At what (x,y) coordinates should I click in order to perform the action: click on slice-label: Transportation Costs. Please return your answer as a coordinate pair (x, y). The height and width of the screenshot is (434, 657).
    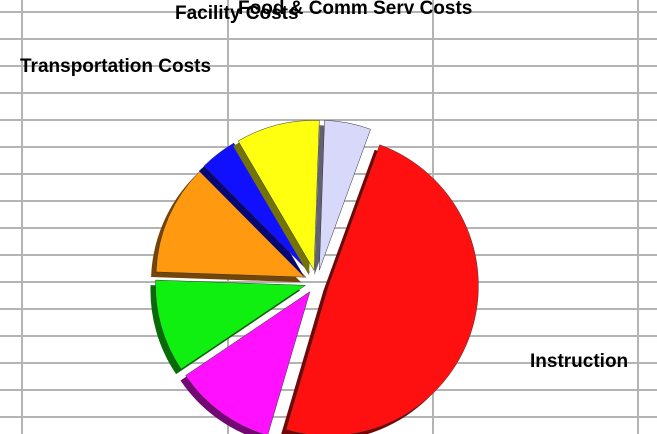
    Looking at the image, I should click on (115, 66).